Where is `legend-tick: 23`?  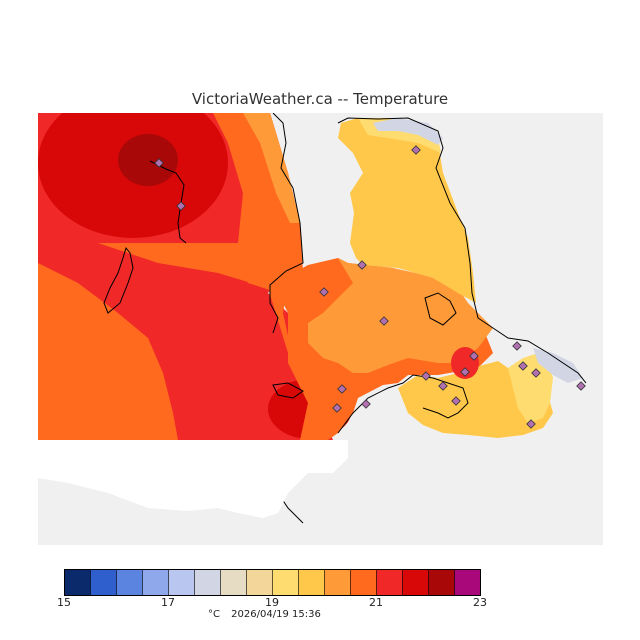
legend-tick: 23 is located at coordinates (480, 602).